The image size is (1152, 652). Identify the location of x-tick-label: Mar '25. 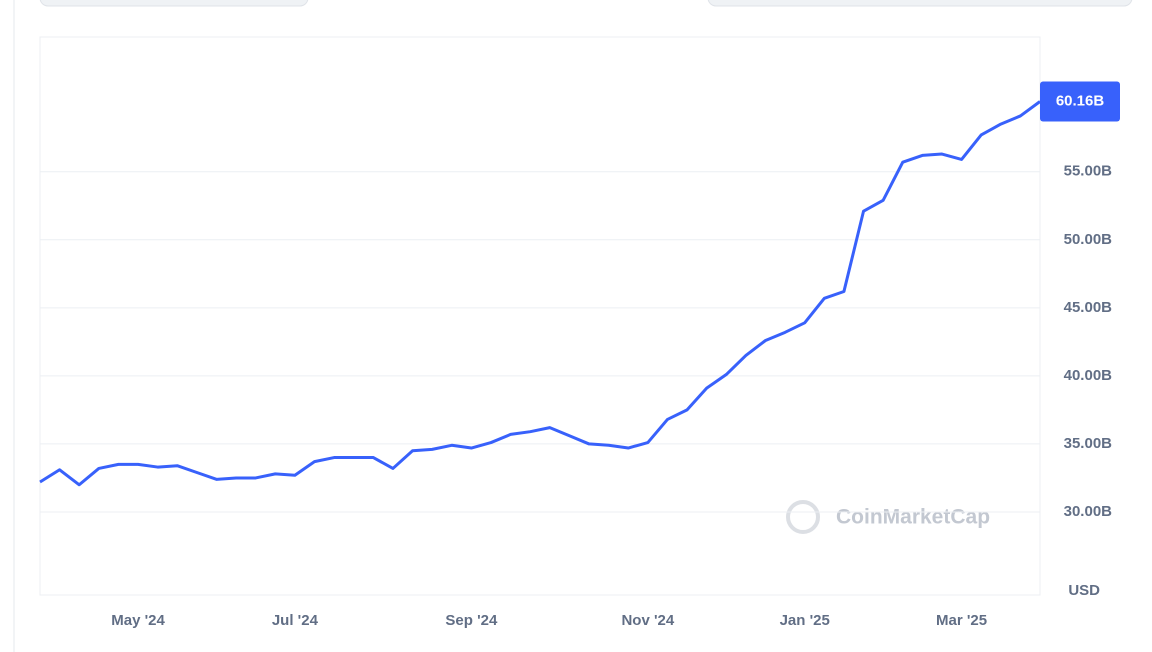
(961, 620).